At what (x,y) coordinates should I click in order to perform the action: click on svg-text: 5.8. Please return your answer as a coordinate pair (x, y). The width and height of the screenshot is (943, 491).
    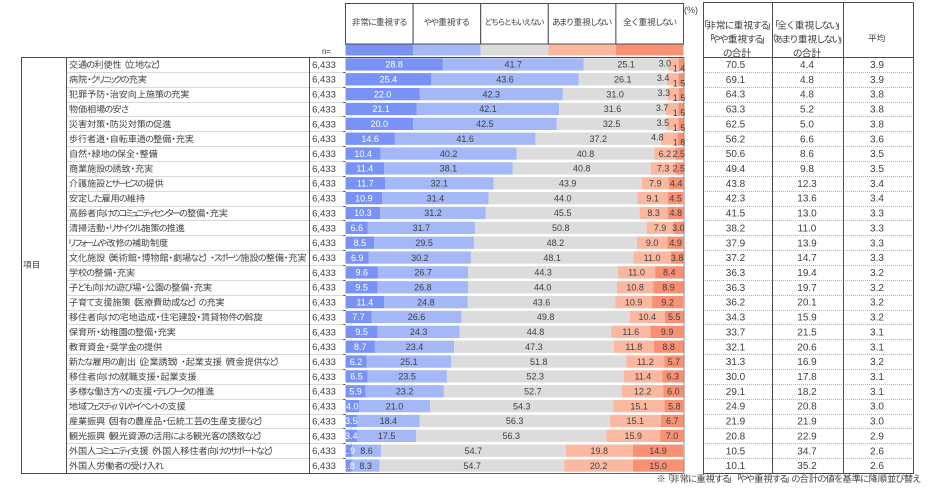
    Looking at the image, I should click on (674, 406).